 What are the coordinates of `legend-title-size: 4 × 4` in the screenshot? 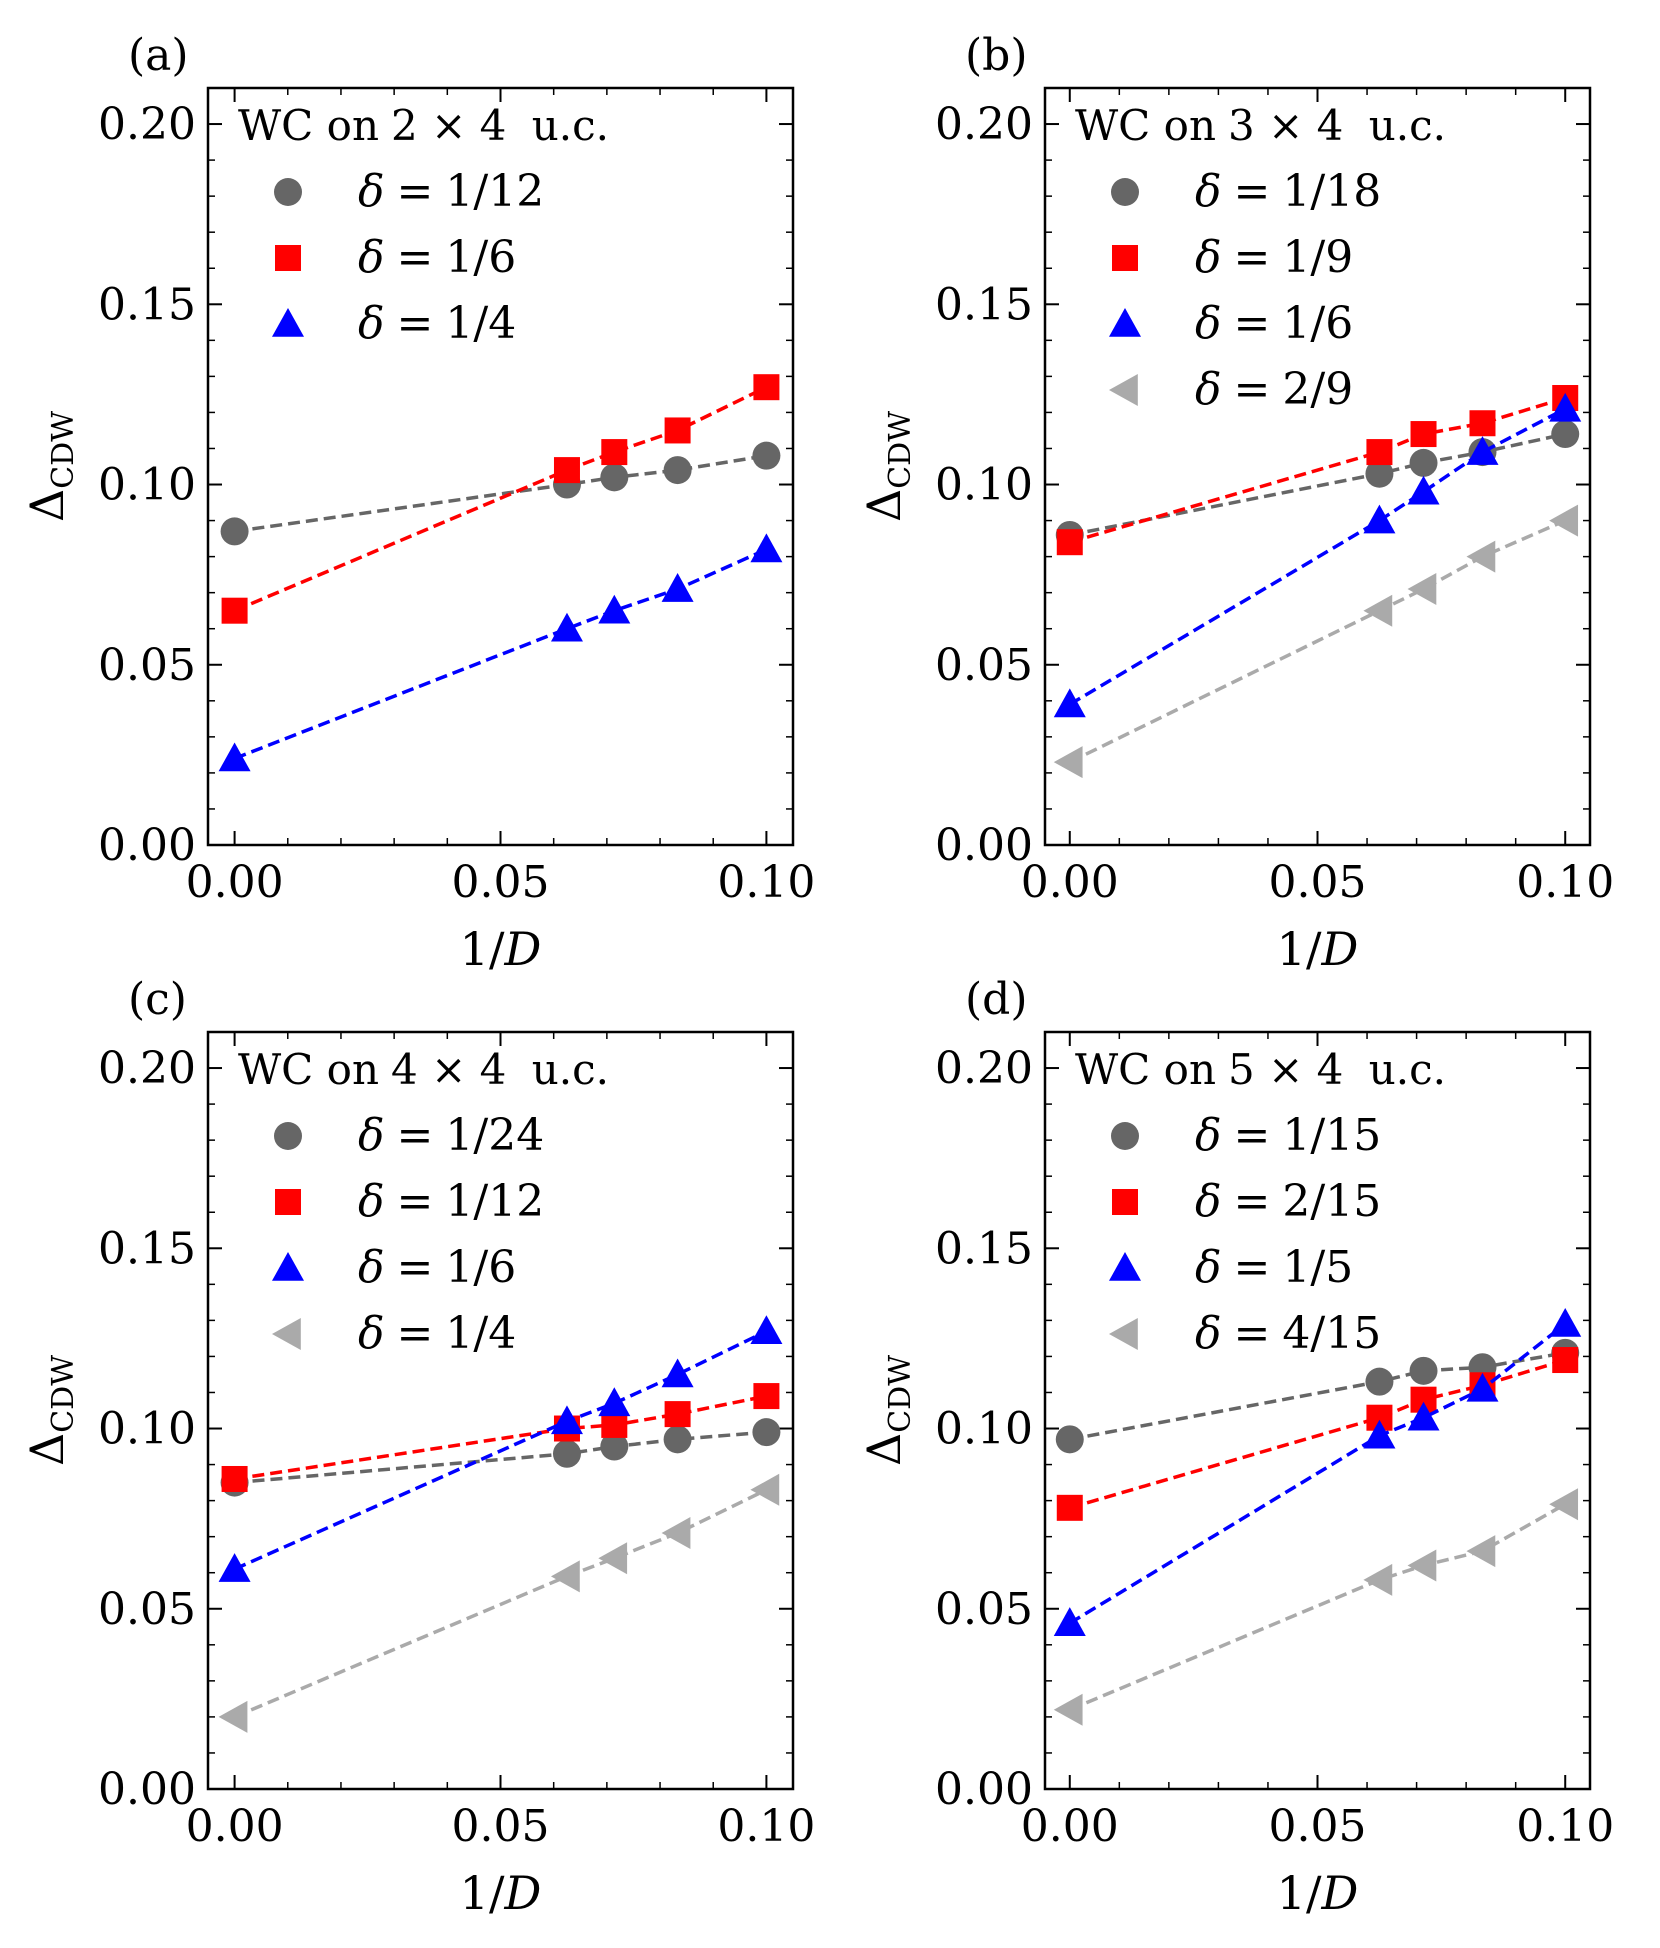 It's located at (455, 1069).